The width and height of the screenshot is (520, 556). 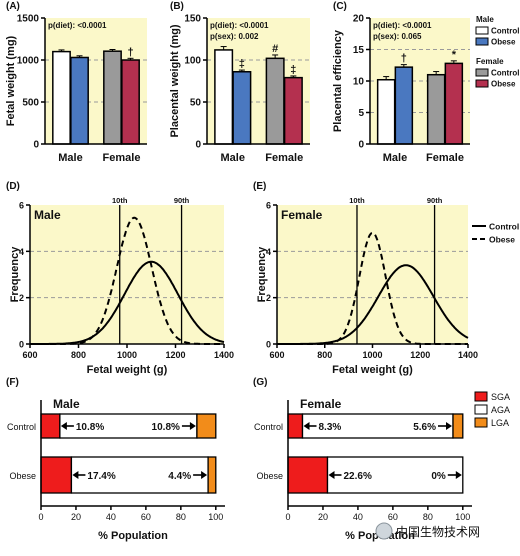 What do you see at coordinates (268, 427) in the screenshot?
I see `category-label: Control` at bounding box center [268, 427].